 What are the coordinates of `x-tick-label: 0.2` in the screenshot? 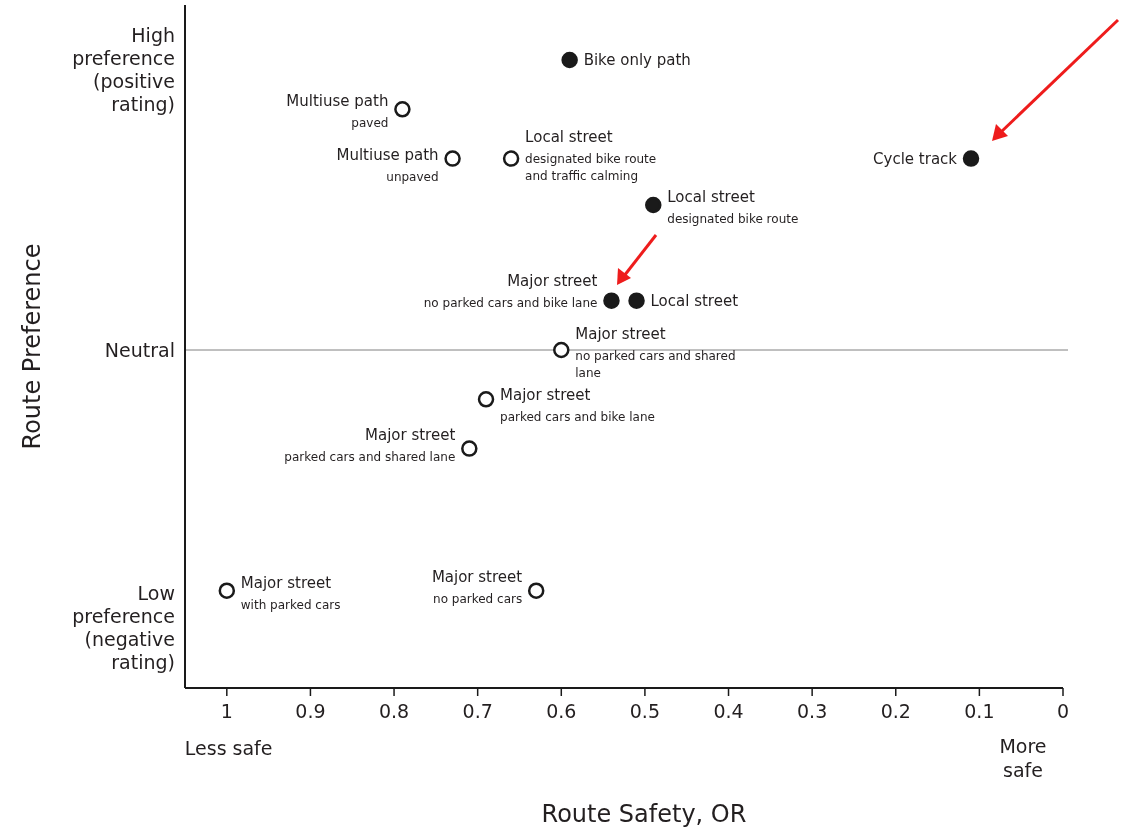 It's located at (895, 711).